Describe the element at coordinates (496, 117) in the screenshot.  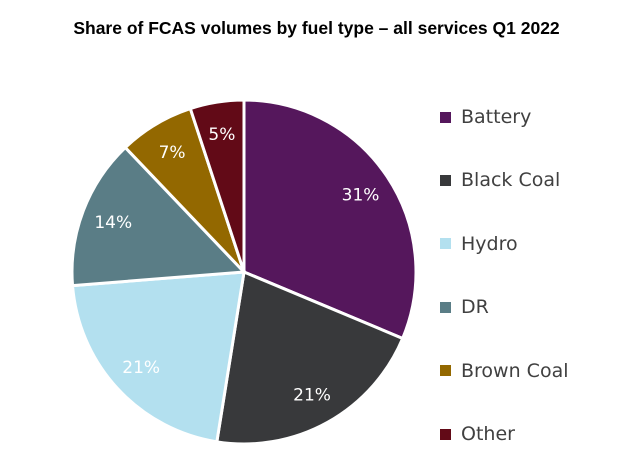
I see `legend-label: Battery` at that location.